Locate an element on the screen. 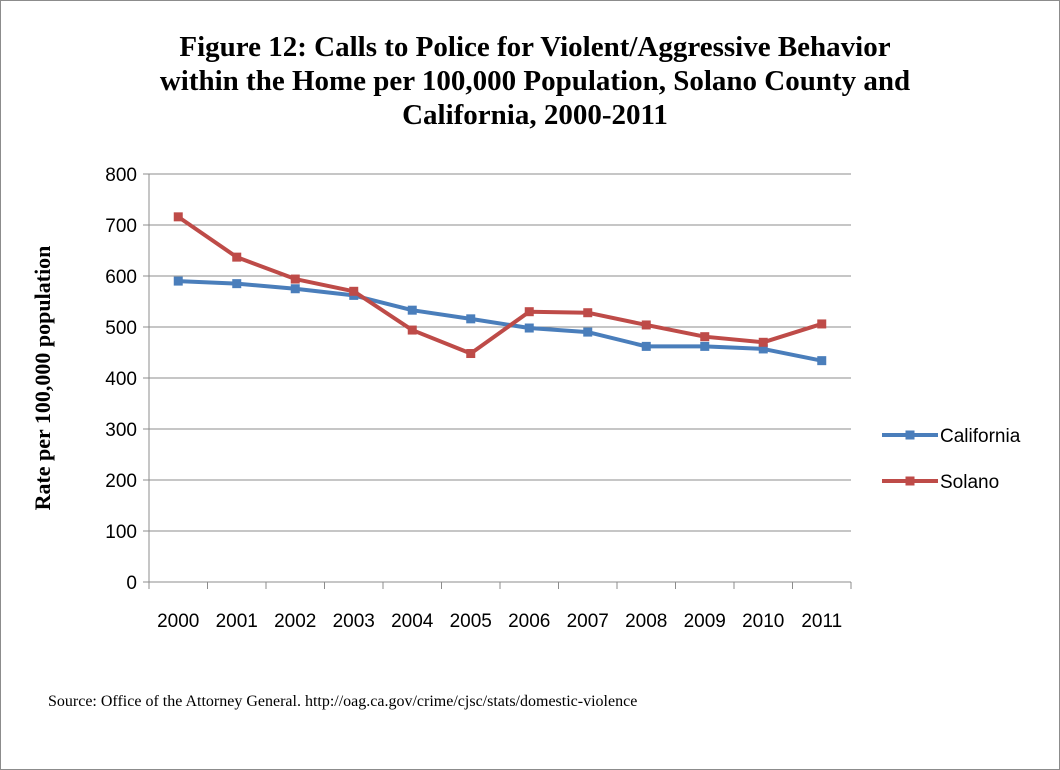 The height and width of the screenshot is (770, 1060). data-point-solano-2007 is located at coordinates (588, 313).